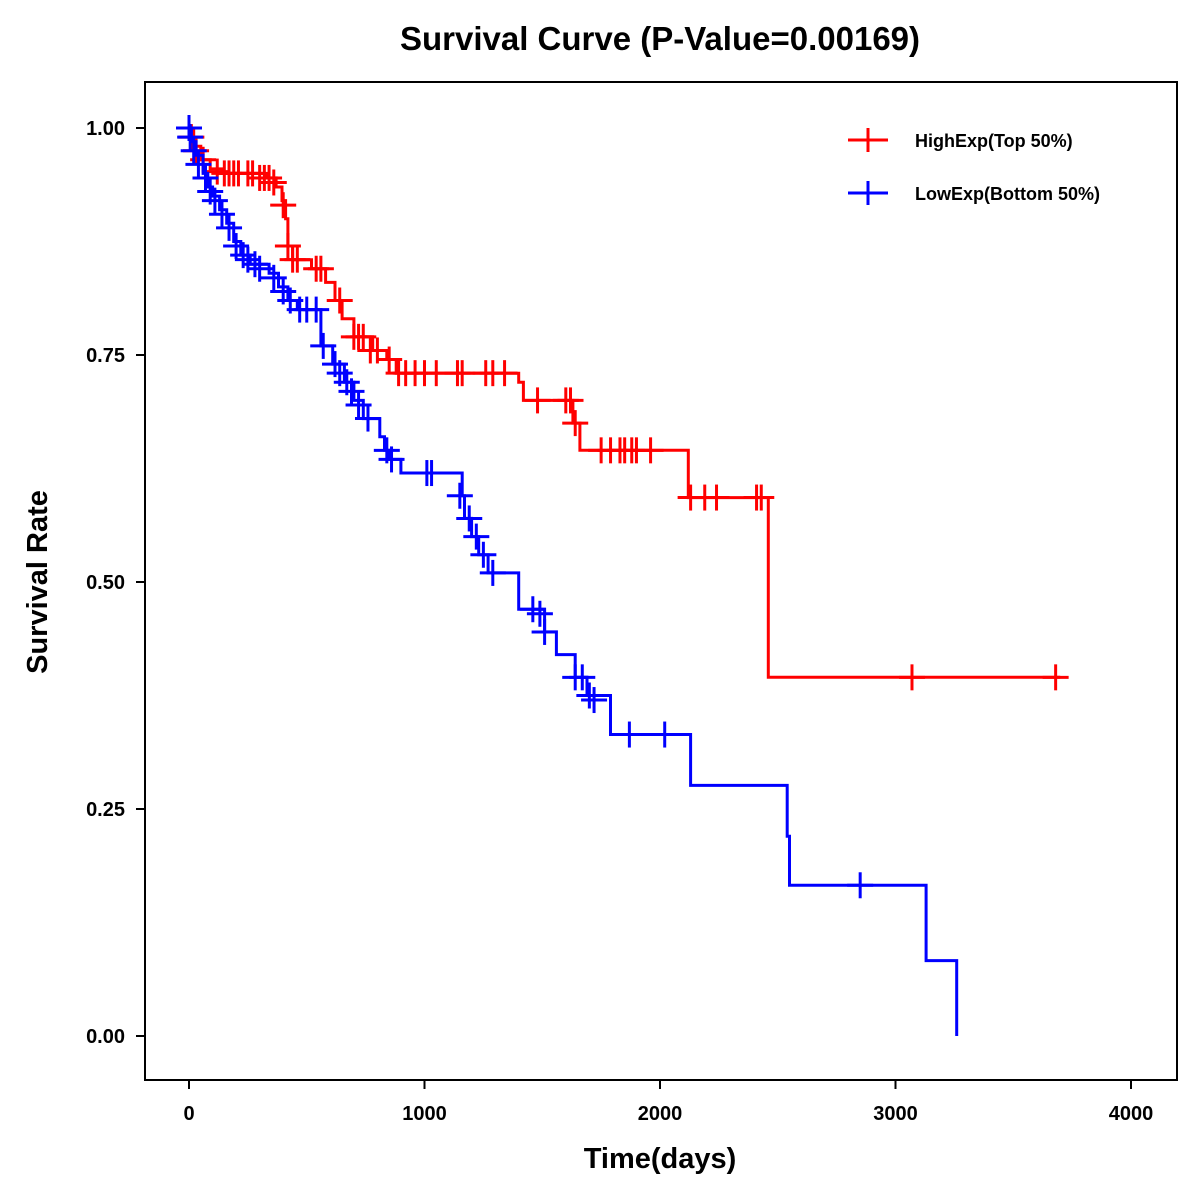 The image size is (1200, 1200). What do you see at coordinates (660, 38) in the screenshot?
I see `chart-title: Survival Curve (P-Value=0.00169)` at bounding box center [660, 38].